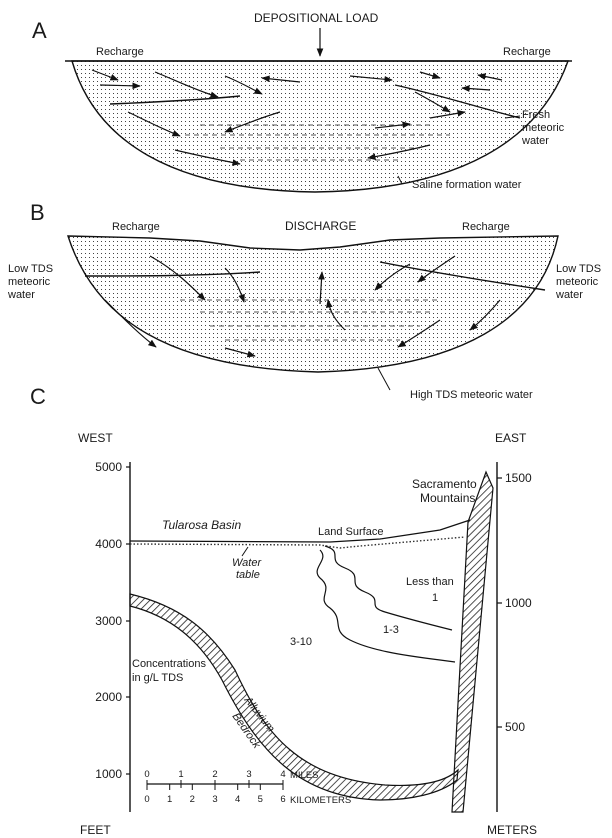  What do you see at coordinates (467, 185) in the screenshot?
I see `saline-formation-water-label: Saline formation water` at bounding box center [467, 185].